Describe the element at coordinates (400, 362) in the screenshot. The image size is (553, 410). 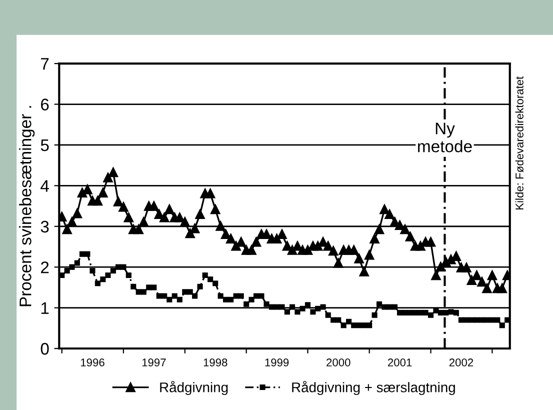
I see `x-tick-label: 2001` at that location.